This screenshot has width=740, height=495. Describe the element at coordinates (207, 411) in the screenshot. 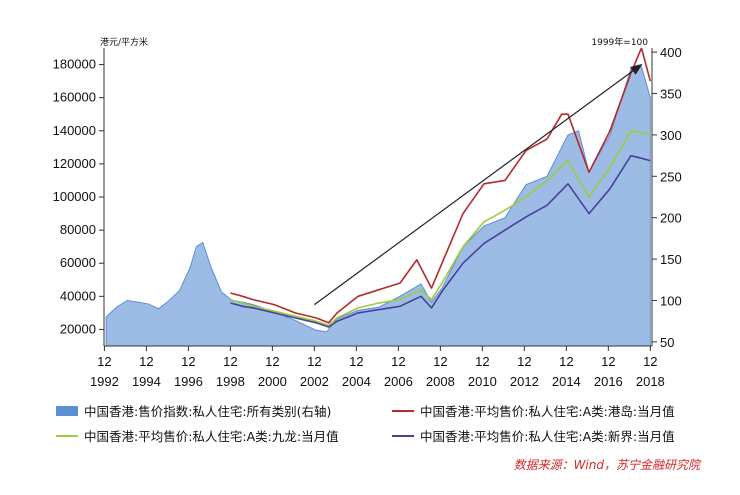

I see `legend-label-area: 中国香港:售价指数:私人住宅:所有类别(右轴)` at that location.